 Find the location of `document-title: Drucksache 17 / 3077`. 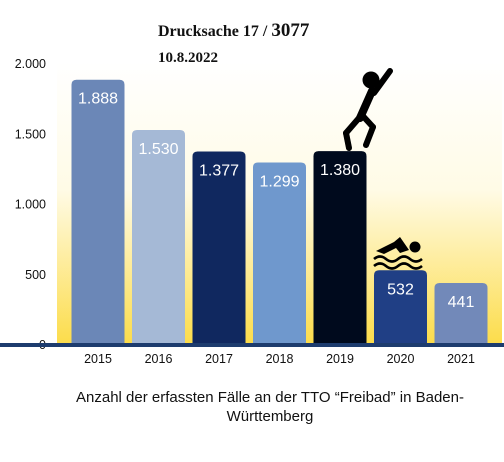

document-title: Drucksache 17 / 3077 is located at coordinates (233, 31).